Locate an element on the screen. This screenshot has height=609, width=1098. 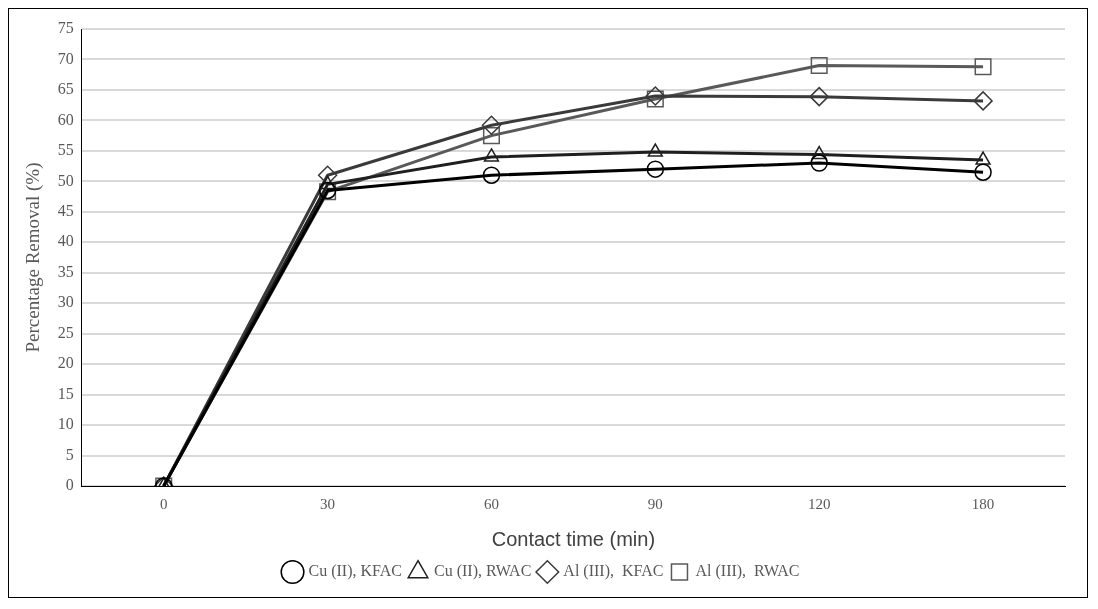
y-tick-label: 50 is located at coordinates (65, 180).